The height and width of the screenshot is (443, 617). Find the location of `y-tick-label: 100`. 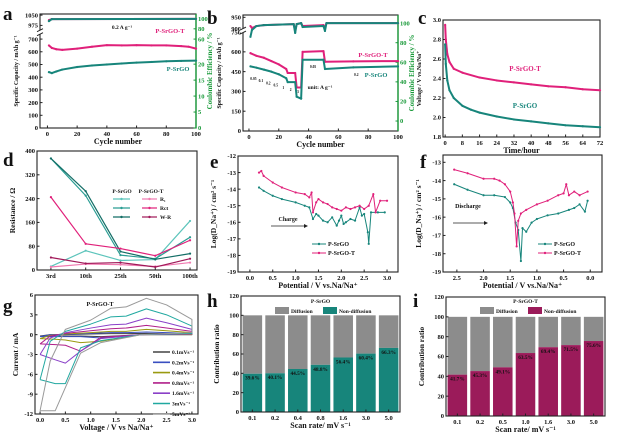

y-tick-label: 100 is located at coordinates (33, 115).